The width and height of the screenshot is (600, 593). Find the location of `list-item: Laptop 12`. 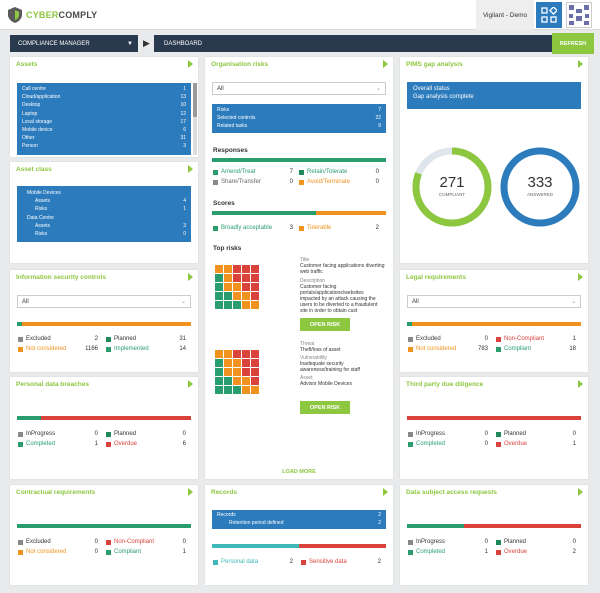

list-item: Laptop 12 is located at coordinates (104, 113).